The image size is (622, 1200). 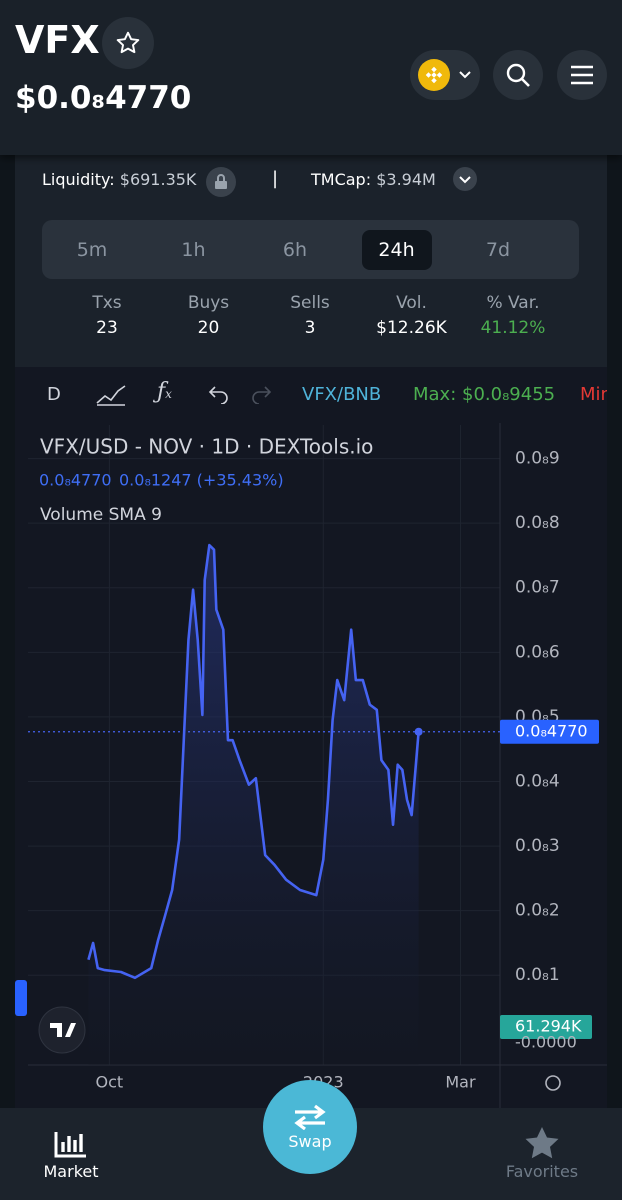 I want to click on liquidity-label: Liquidity:, so click(x=78, y=179).